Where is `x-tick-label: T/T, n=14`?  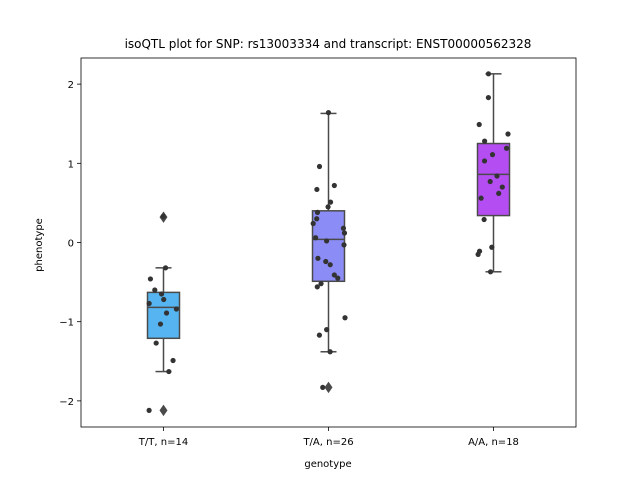 x-tick-label: T/T, n=14 is located at coordinates (163, 442).